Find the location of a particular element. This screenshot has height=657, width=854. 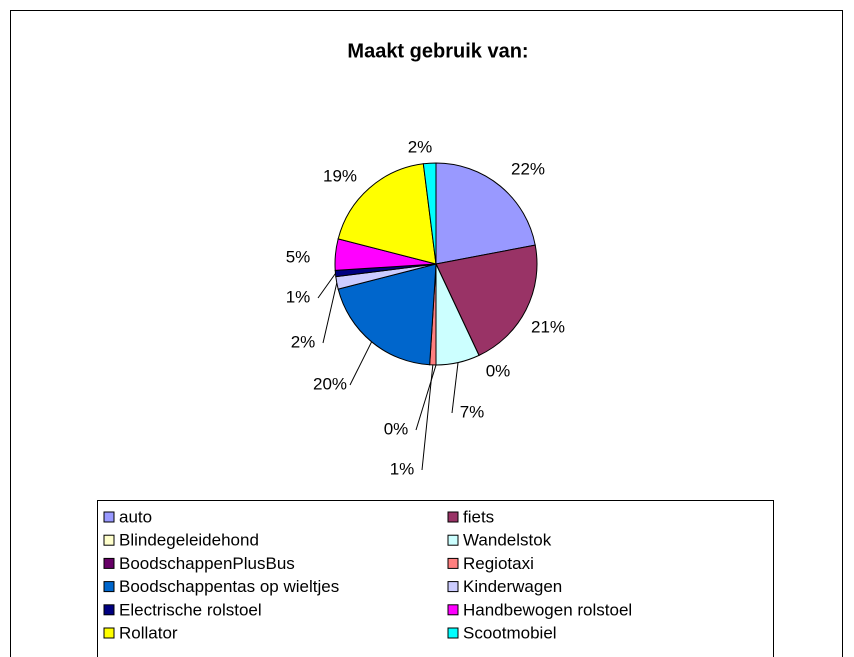

data-label: 7% is located at coordinates (472, 411).